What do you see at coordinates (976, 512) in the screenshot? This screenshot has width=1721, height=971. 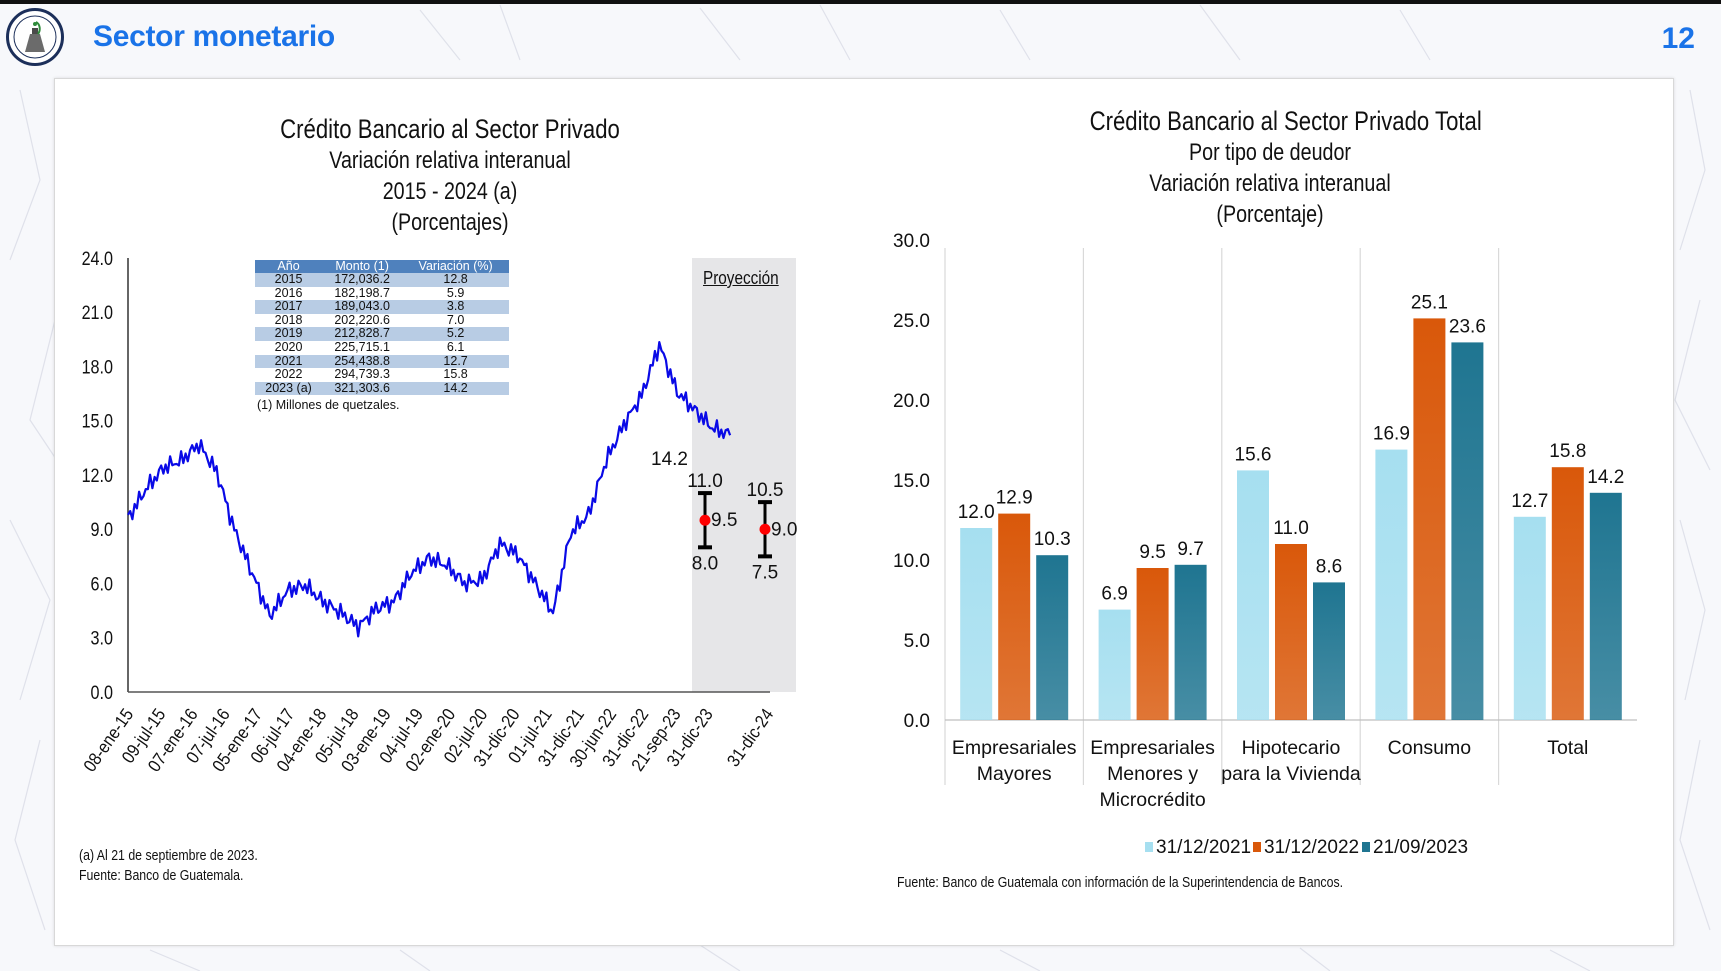 I see `bar-value-label: 12.0` at bounding box center [976, 512].